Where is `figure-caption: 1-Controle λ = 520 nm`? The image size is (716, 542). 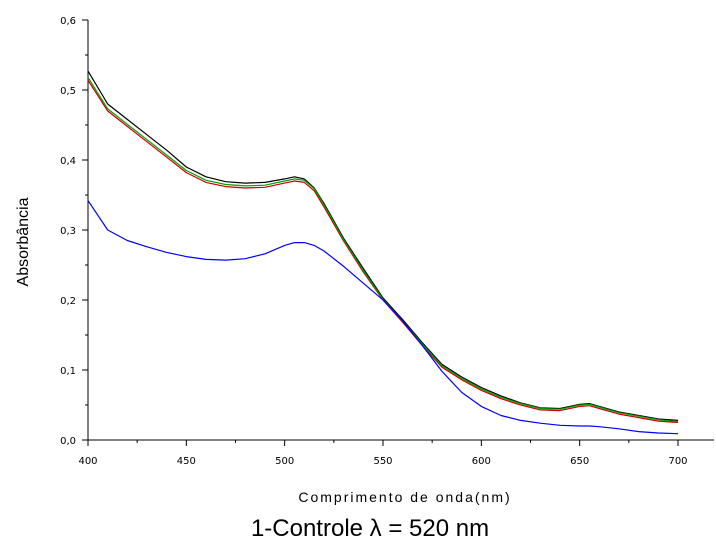
figure-caption: 1-Controle λ = 520 nm is located at coordinates (370, 528).